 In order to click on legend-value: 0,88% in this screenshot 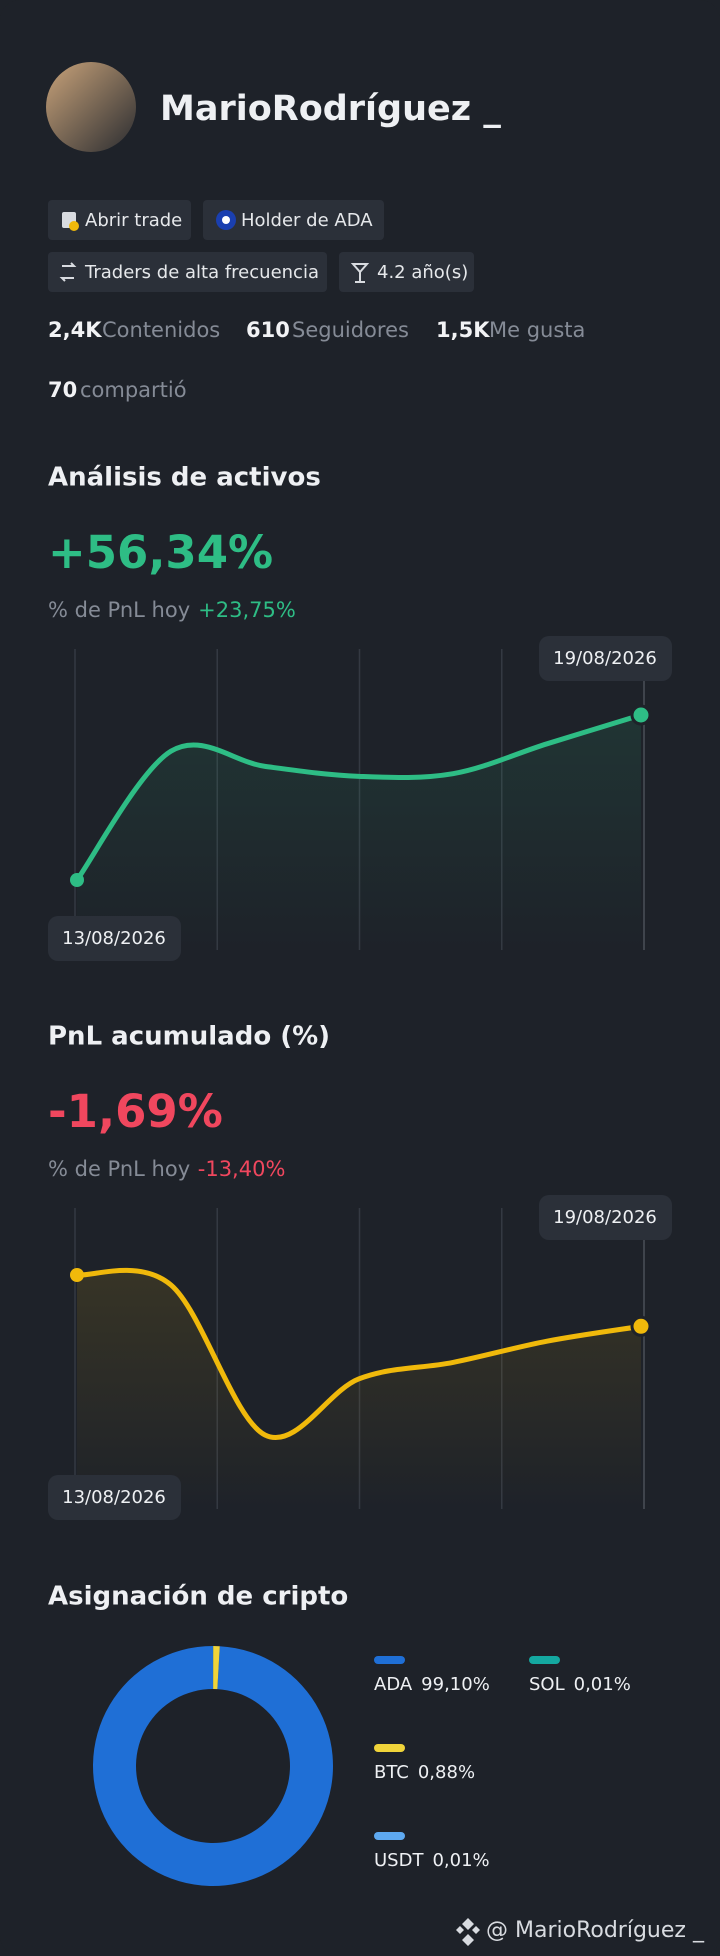, I will do `click(446, 1772)`.